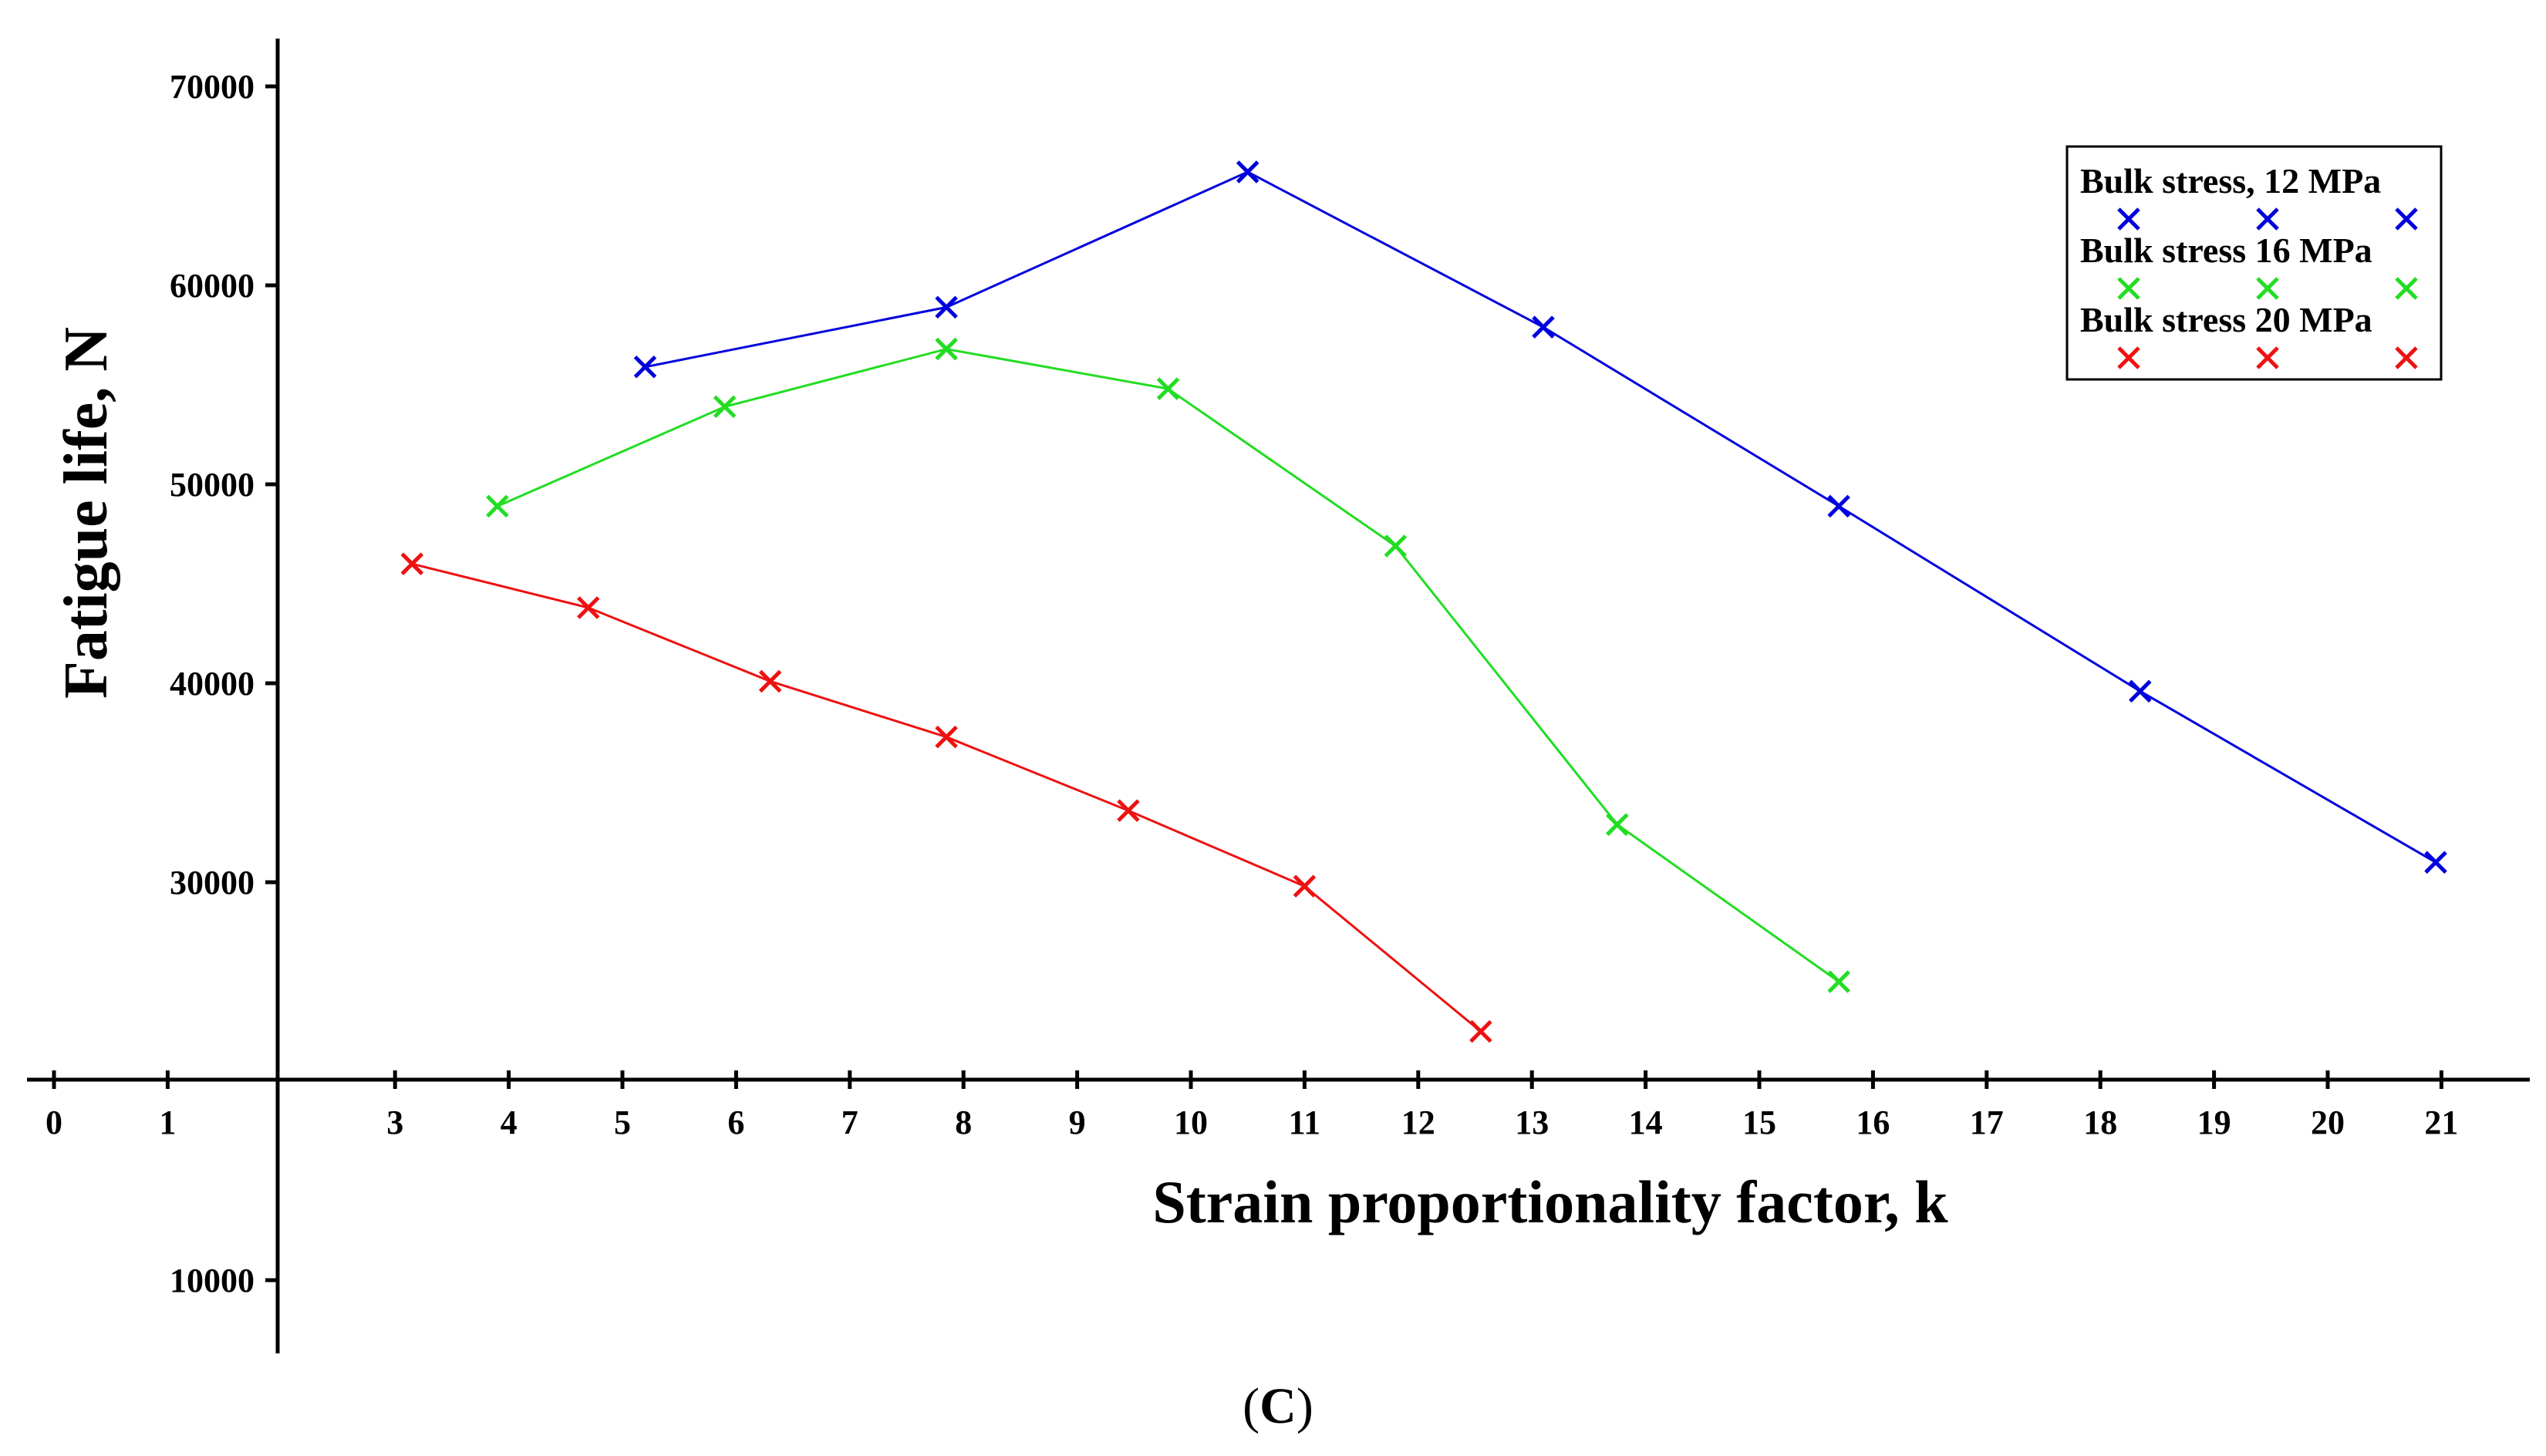  I want to click on x-tick-label: 11, so click(1305, 1122).